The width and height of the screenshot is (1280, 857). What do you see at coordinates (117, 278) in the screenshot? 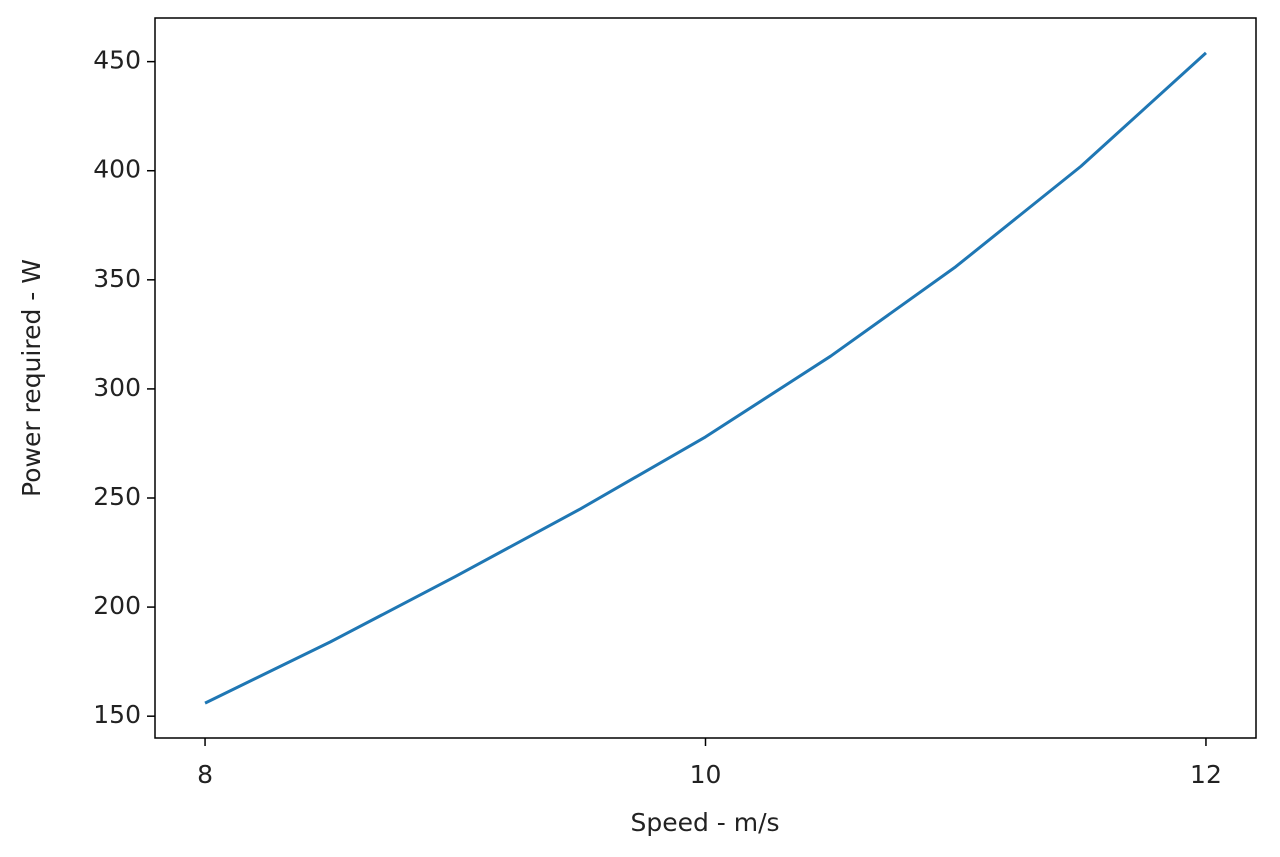
I see `y-tick-label: 350` at bounding box center [117, 278].